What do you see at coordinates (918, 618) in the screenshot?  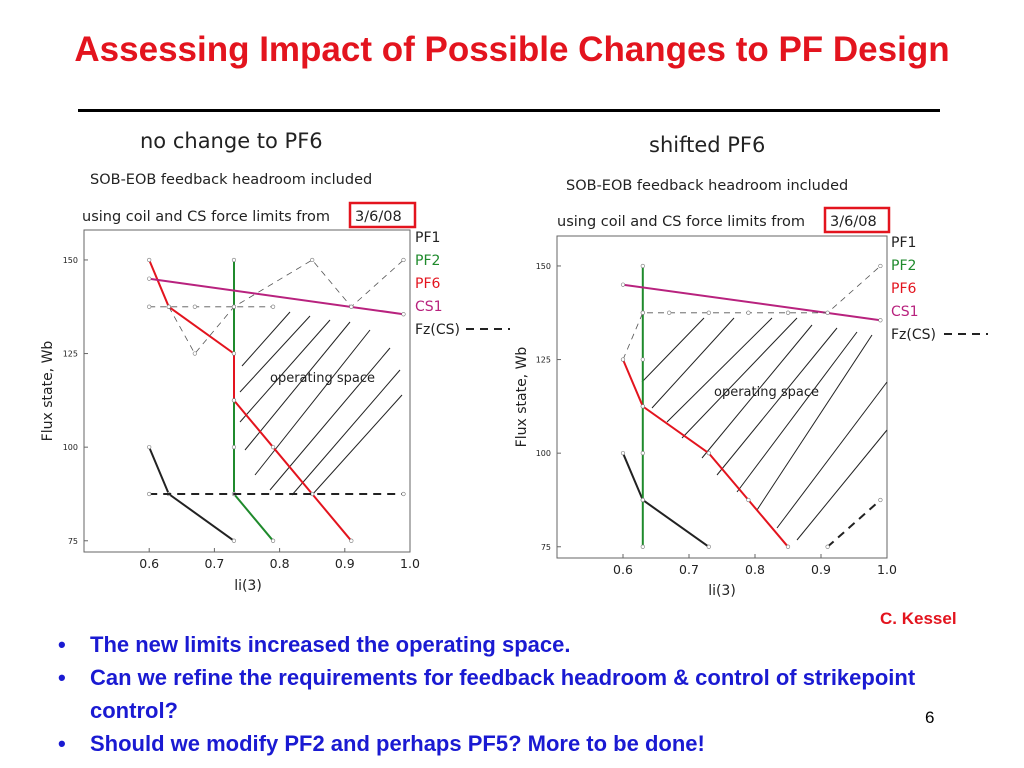 I see `credit-label: C. Kessel` at bounding box center [918, 618].